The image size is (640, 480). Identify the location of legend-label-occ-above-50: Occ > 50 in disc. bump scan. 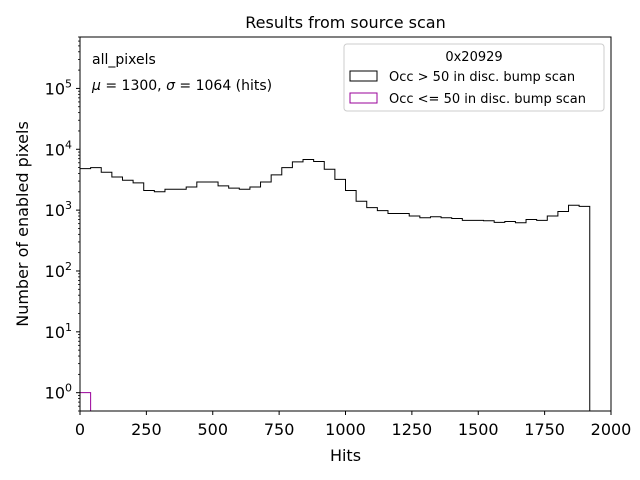
(482, 77).